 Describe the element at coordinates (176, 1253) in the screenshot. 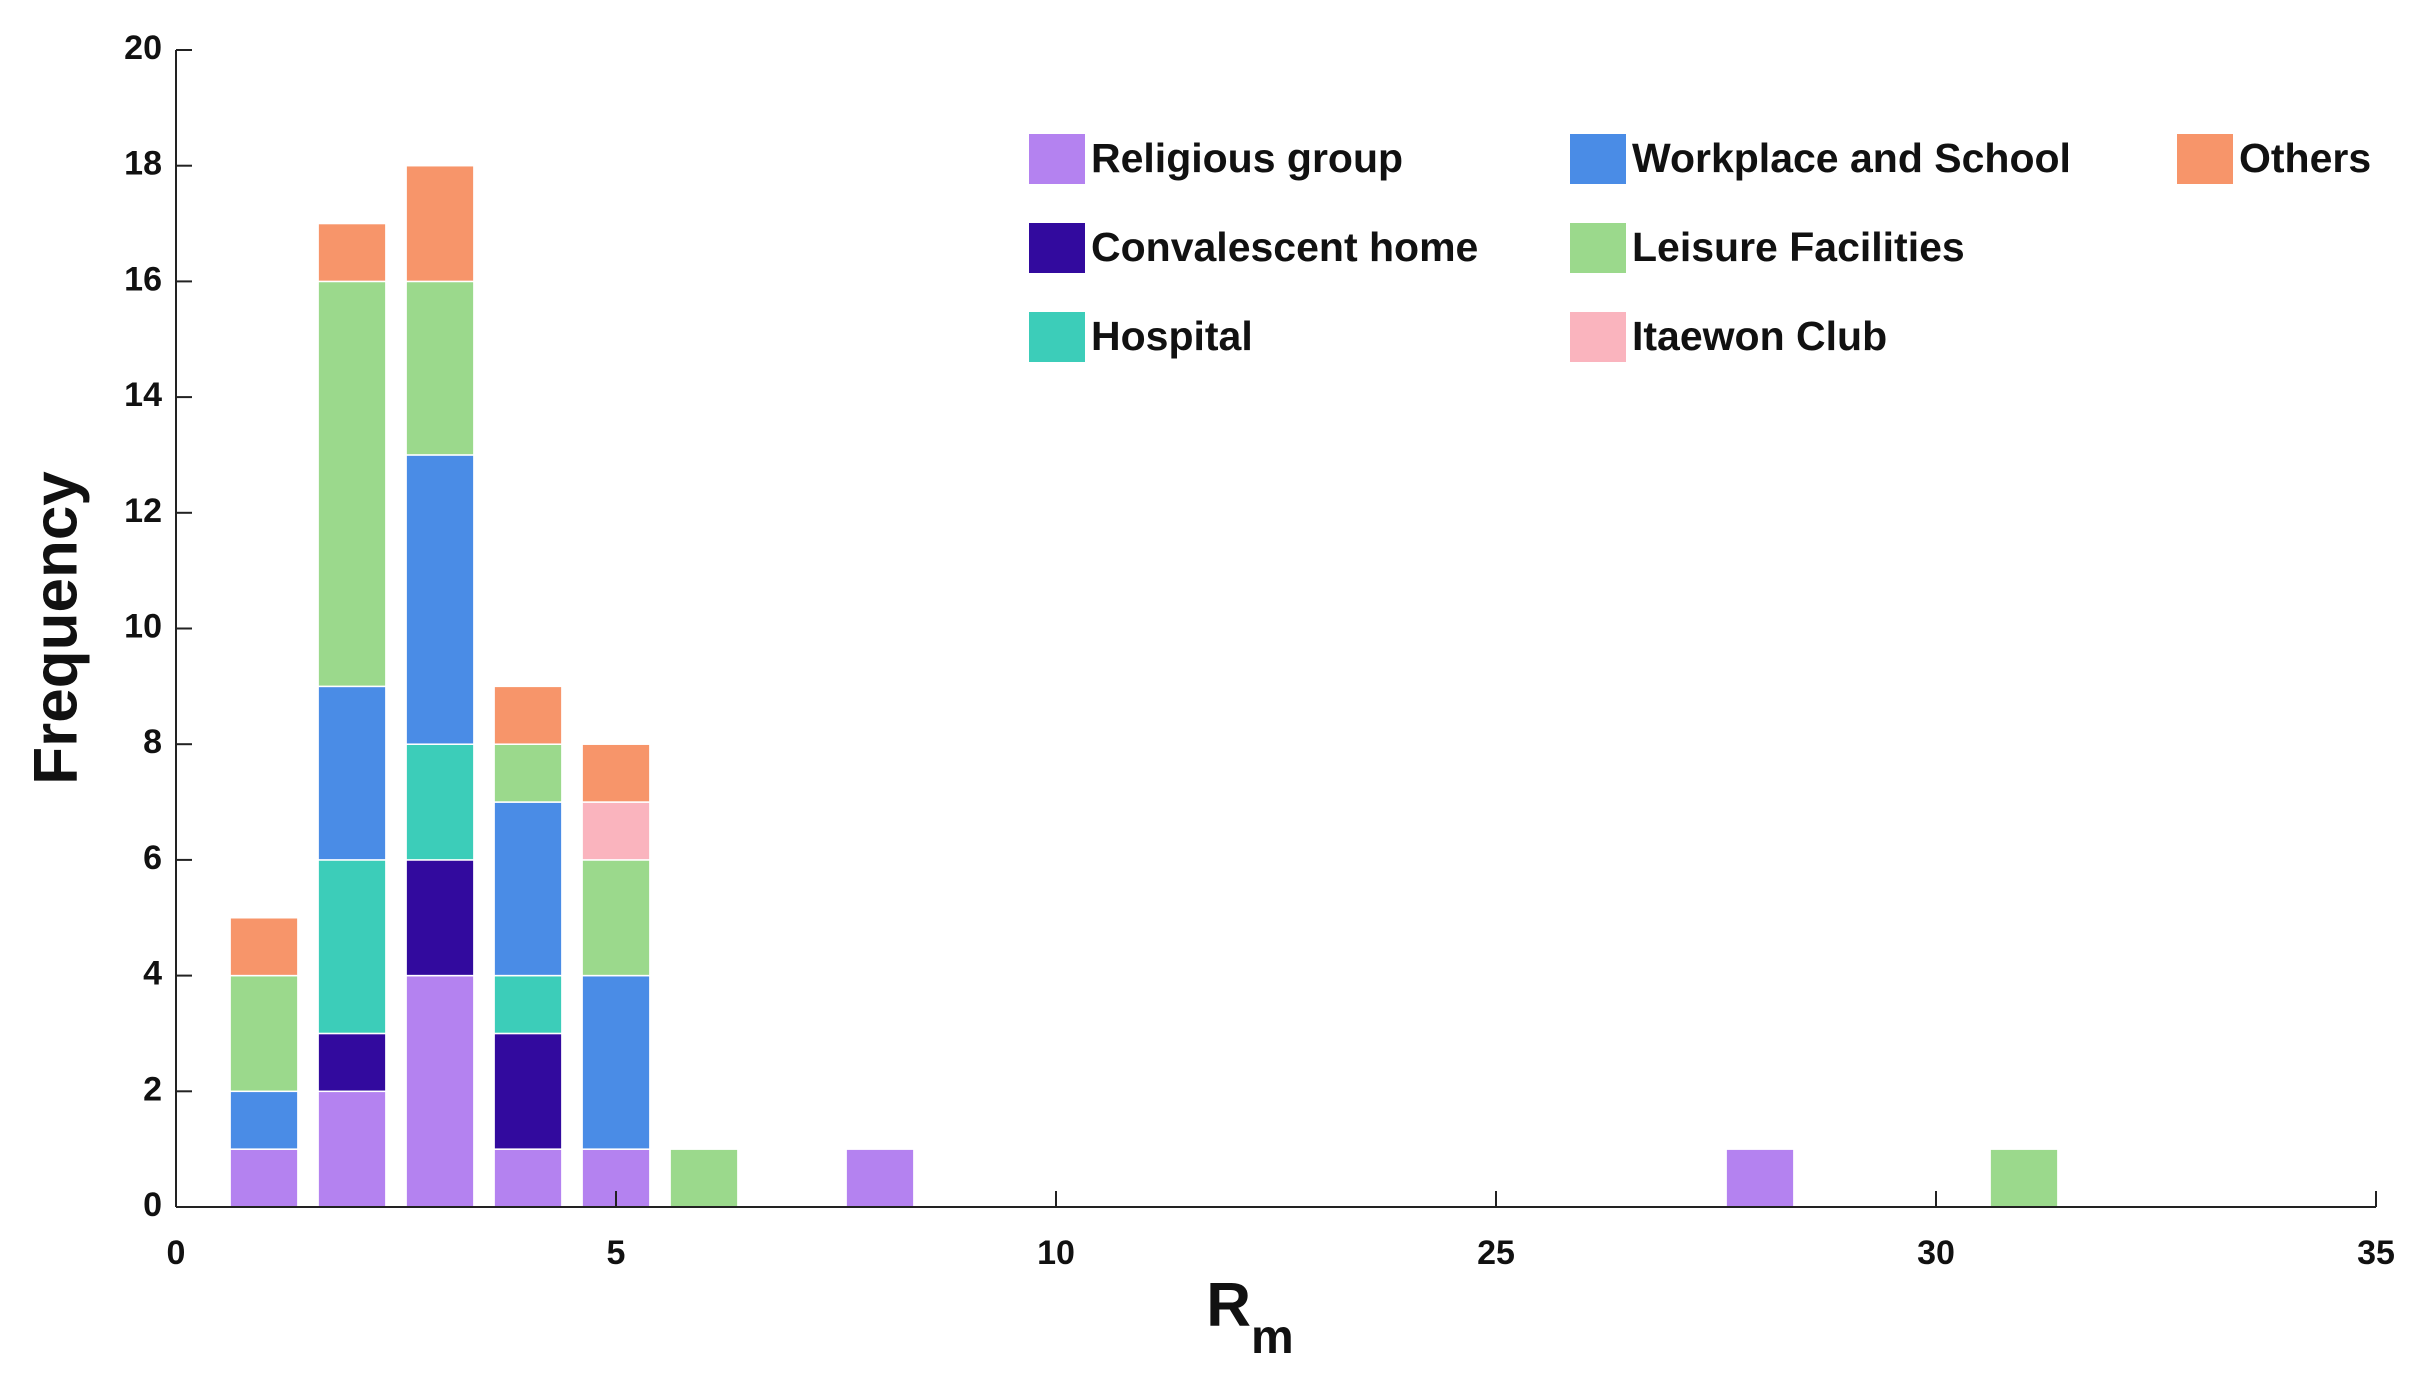

I see `x-tick-label: 0` at that location.